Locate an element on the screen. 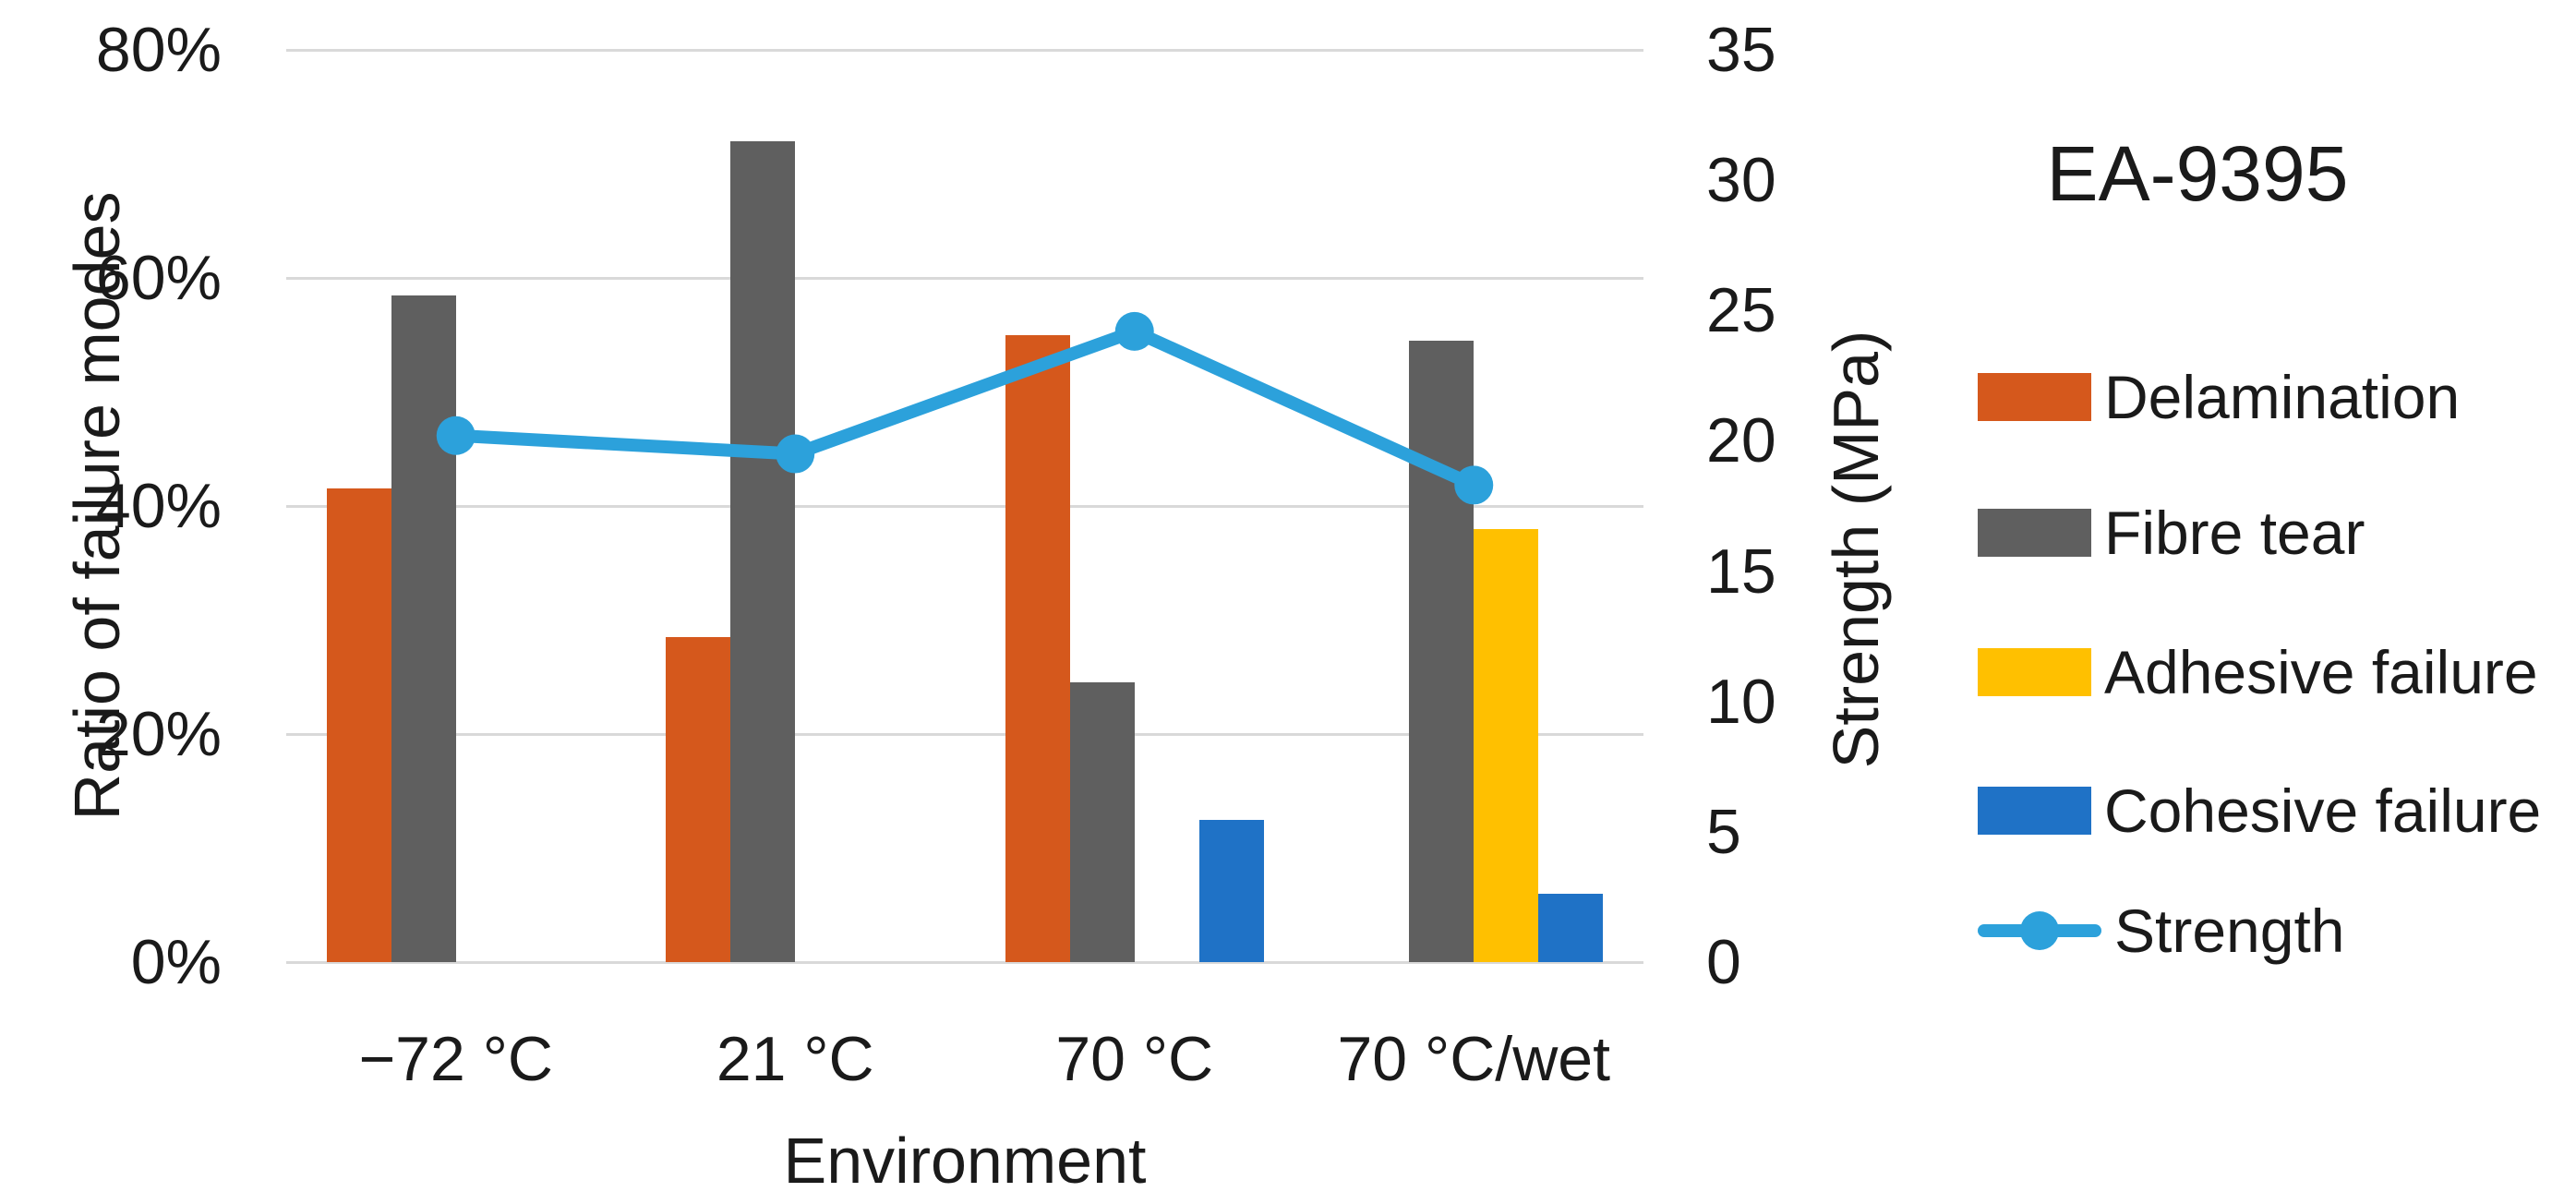  y-axis-right-tick-label: 20 is located at coordinates (1741, 440).